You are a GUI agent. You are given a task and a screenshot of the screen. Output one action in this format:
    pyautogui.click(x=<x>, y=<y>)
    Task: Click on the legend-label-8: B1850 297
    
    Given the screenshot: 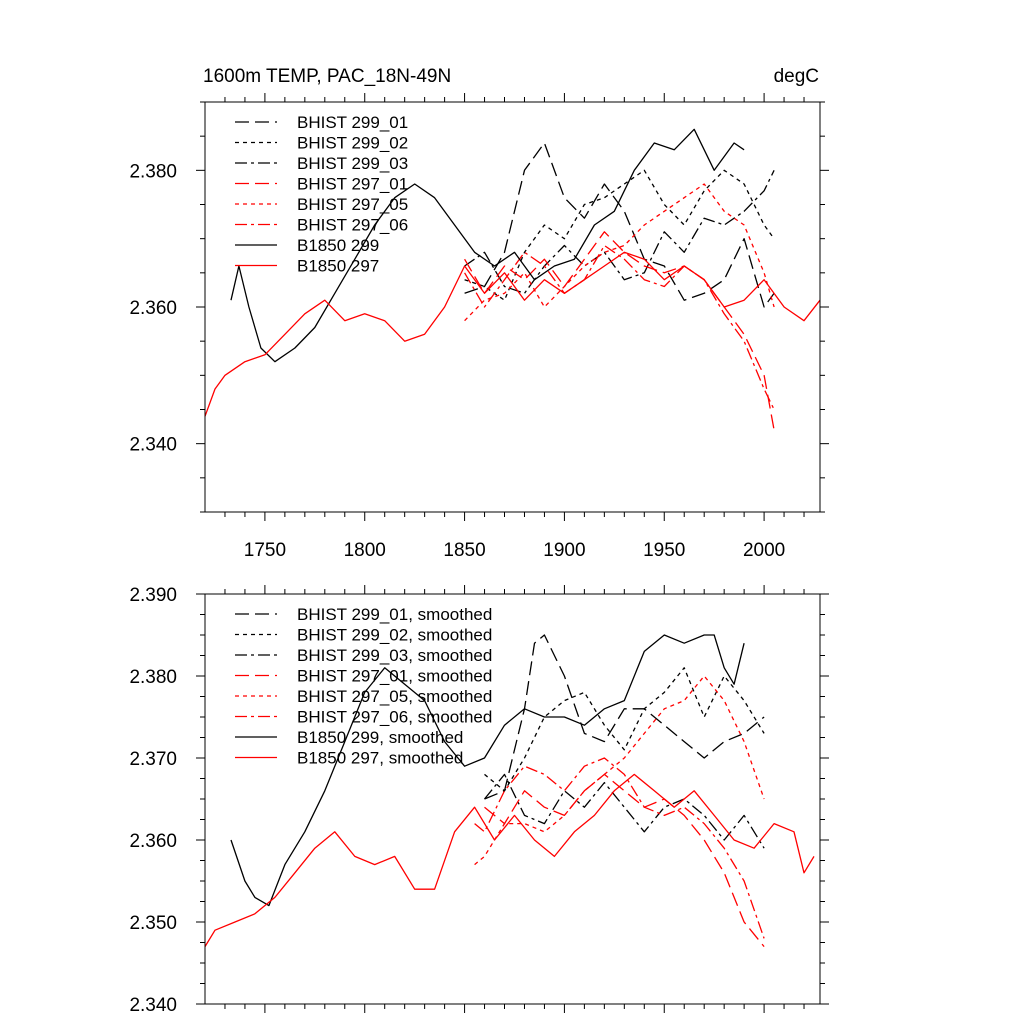 What is the action you would take?
    pyautogui.click(x=338, y=266)
    